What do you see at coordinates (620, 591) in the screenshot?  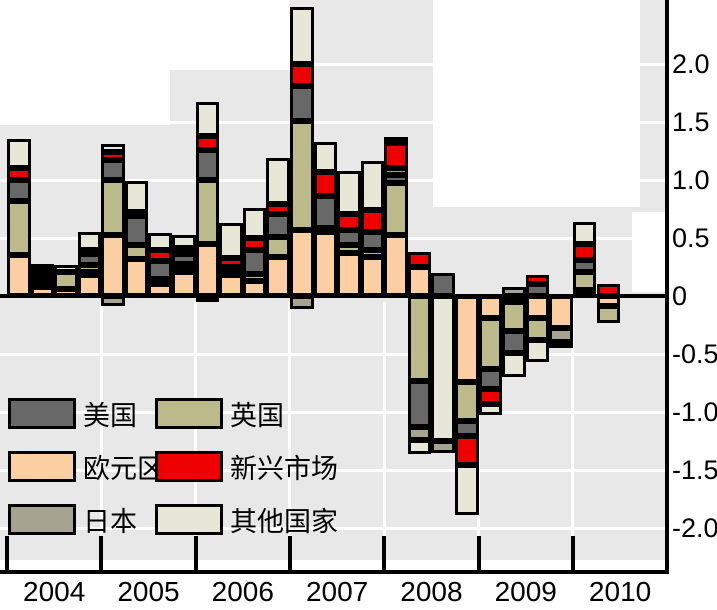 I see `x-axis-label: 2010` at bounding box center [620, 591].